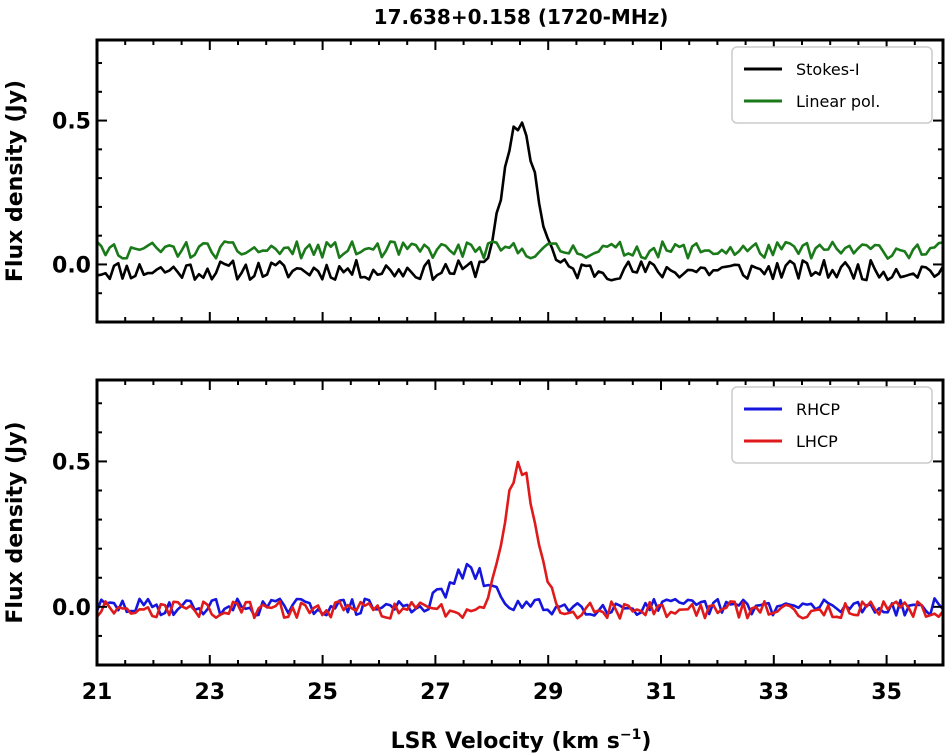  I want to click on x-tick-label: 29, so click(548, 692).